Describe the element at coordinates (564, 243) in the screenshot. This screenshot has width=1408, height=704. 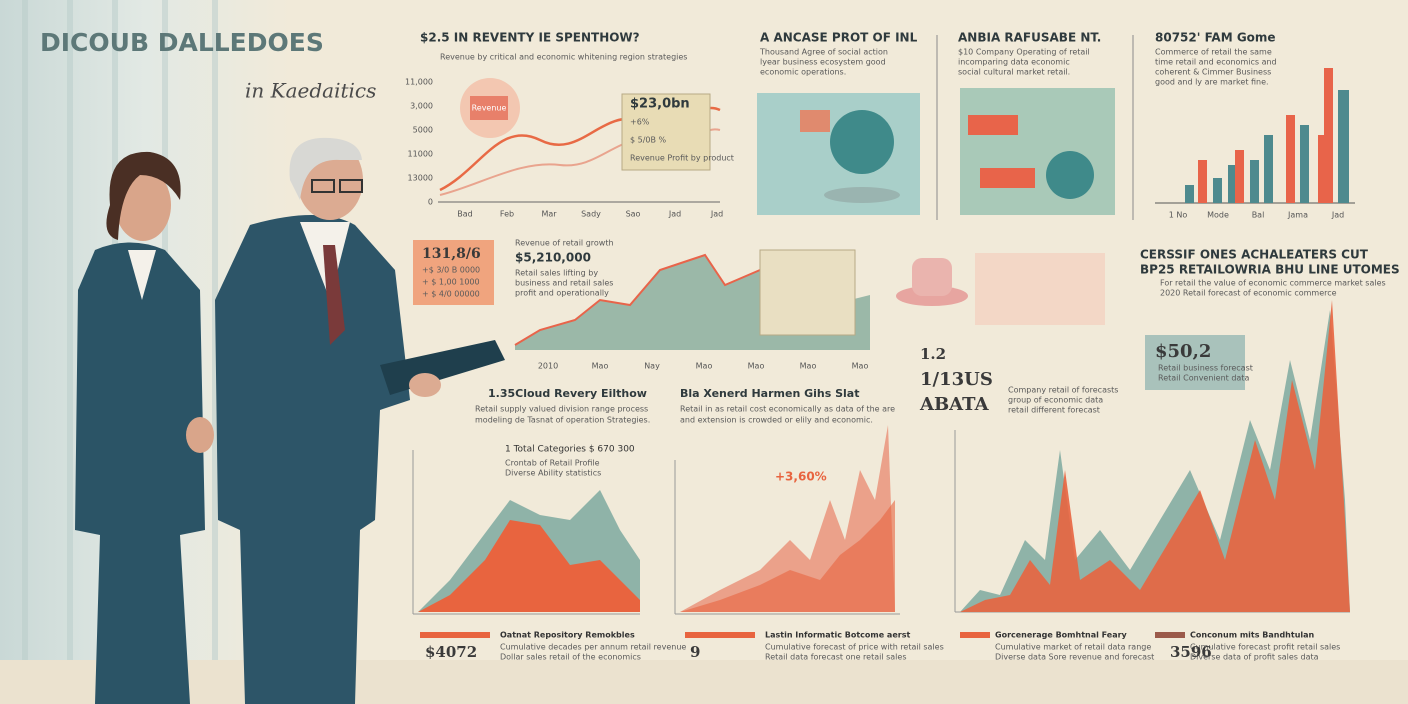
I see `heading: Revenue of retail growth` at that location.